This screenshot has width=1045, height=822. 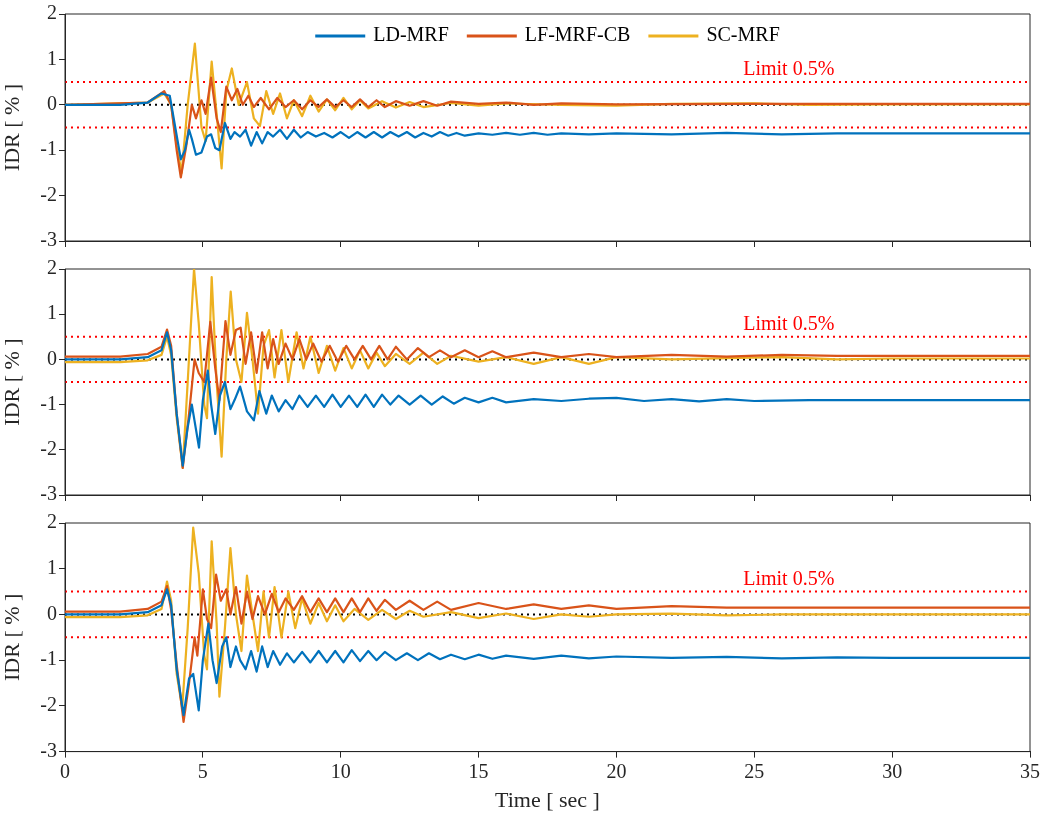 I want to click on legend-label: SC-MRF, so click(x=743, y=34).